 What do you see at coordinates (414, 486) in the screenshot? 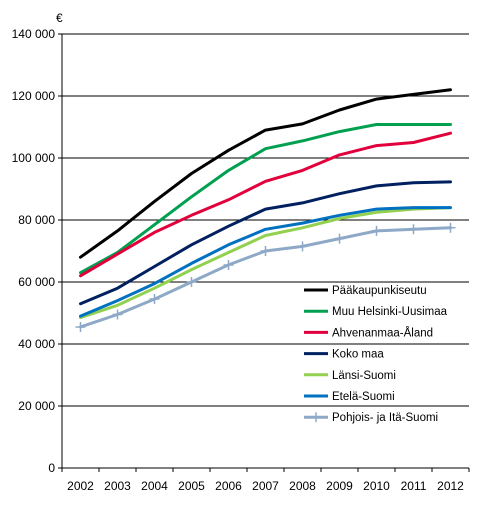
I see `x-tick-label: 2011` at bounding box center [414, 486].